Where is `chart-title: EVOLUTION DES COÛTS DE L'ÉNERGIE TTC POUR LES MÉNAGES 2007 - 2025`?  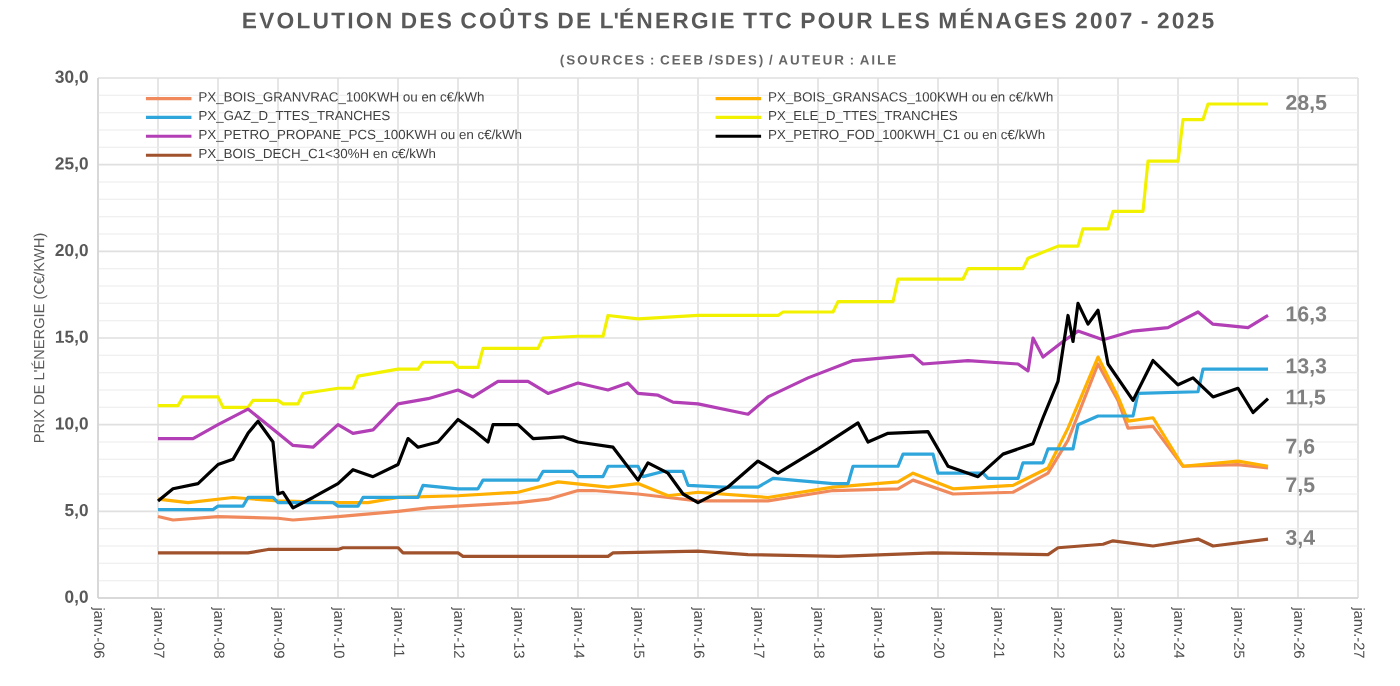 chart-title: EVOLUTION DES COÛTS DE L'ÉNERGIE TTC POUR LES MÉNAGES 2007 - 2025 is located at coordinates (728, 18).